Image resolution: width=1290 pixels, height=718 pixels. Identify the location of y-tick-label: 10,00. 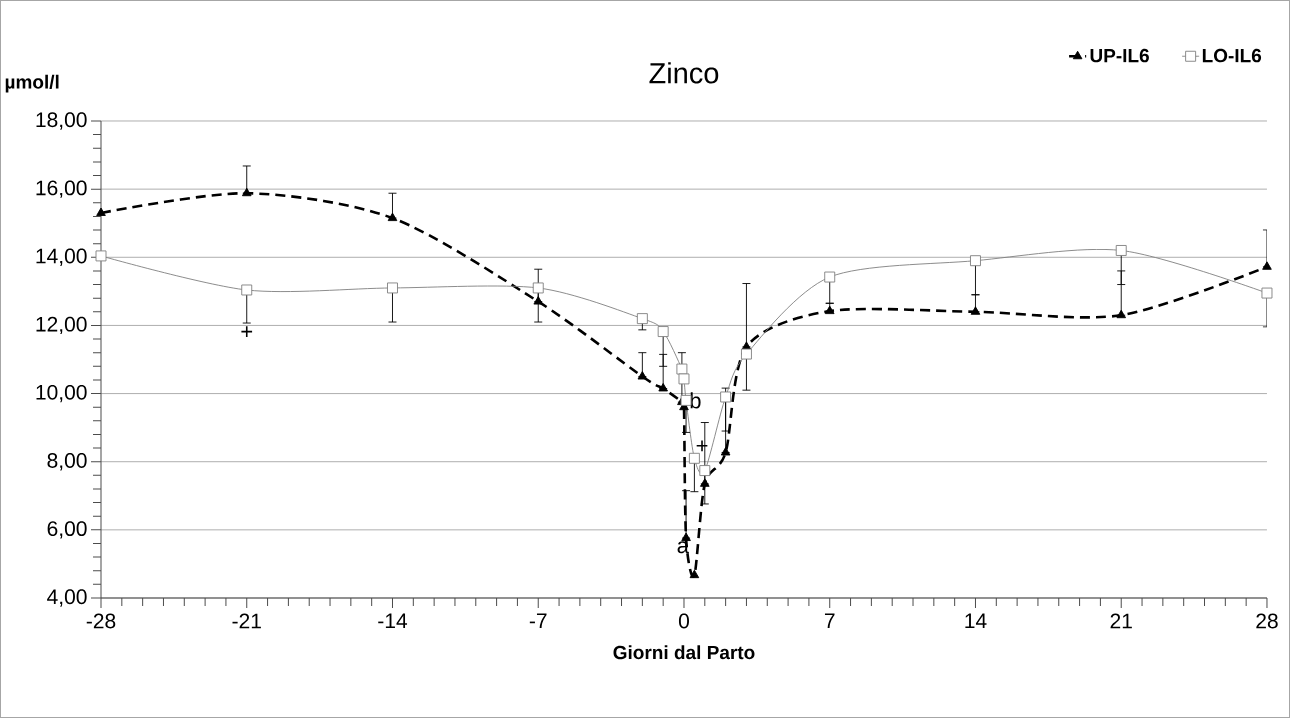
(61, 393).